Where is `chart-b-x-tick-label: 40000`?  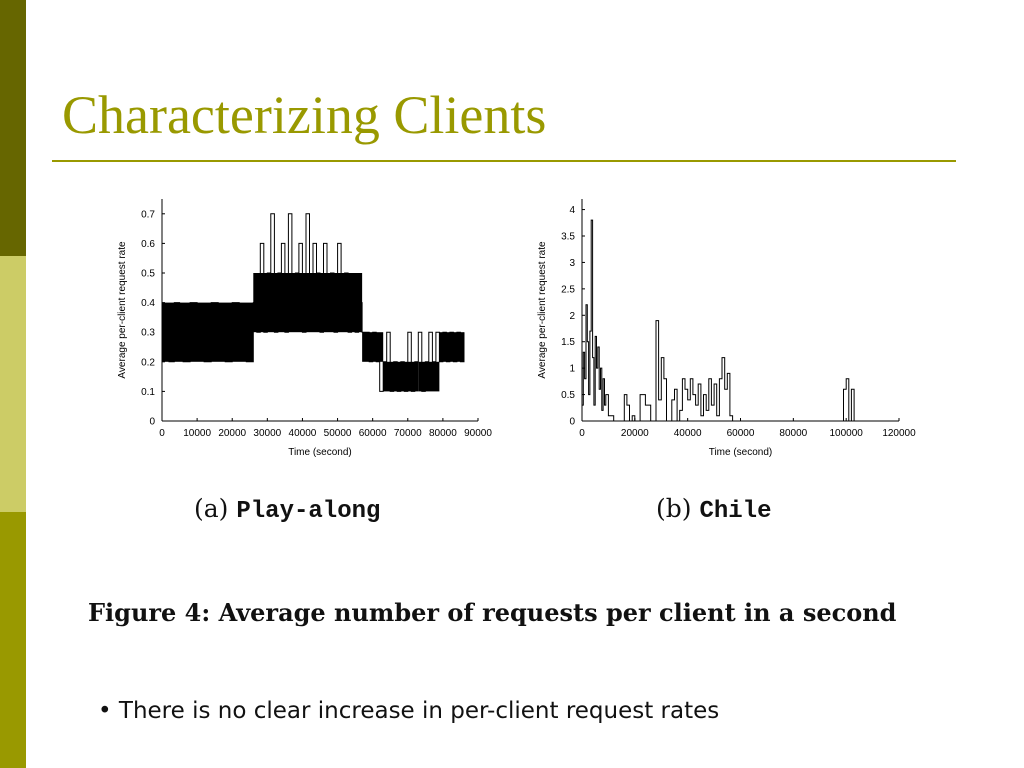
chart-b-x-tick-label: 40000 is located at coordinates (688, 433).